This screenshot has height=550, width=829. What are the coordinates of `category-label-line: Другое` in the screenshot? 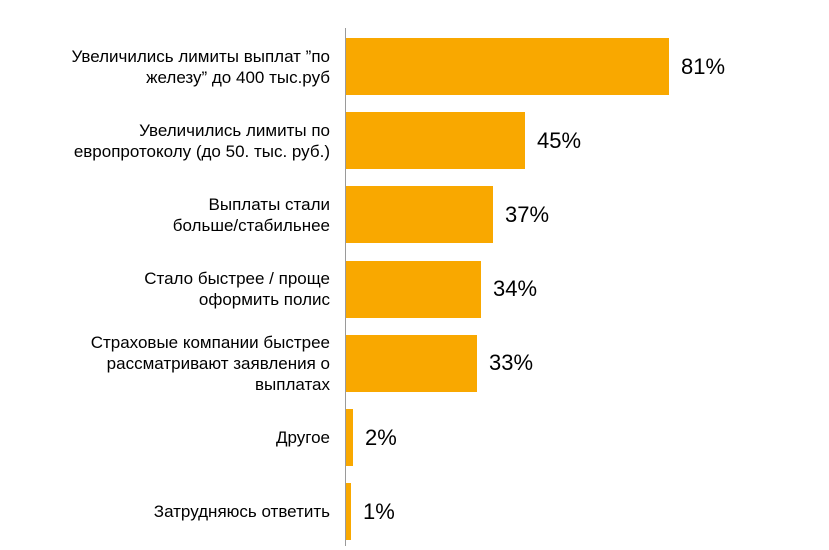 It's located at (302, 437).